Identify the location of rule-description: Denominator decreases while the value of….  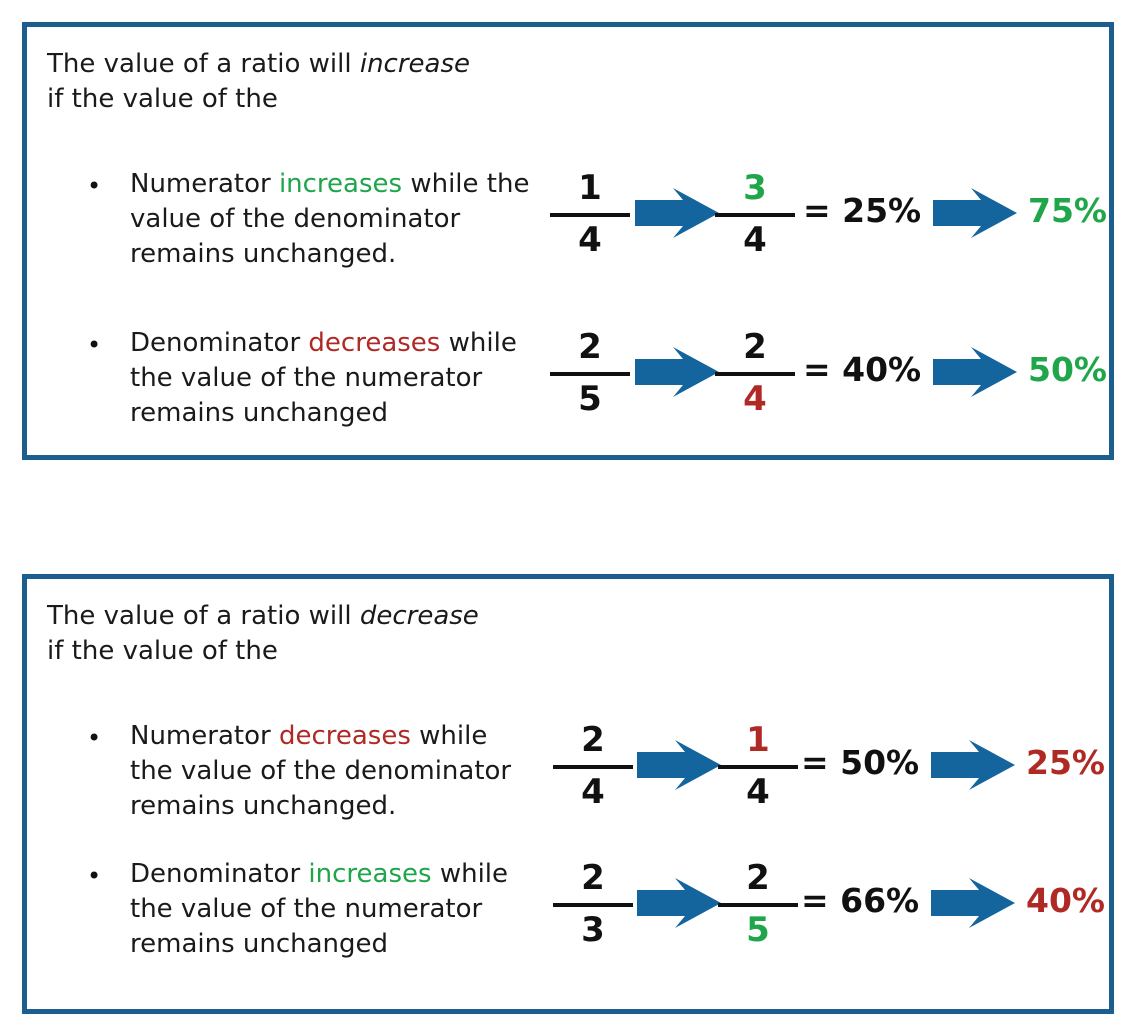
(330, 378).